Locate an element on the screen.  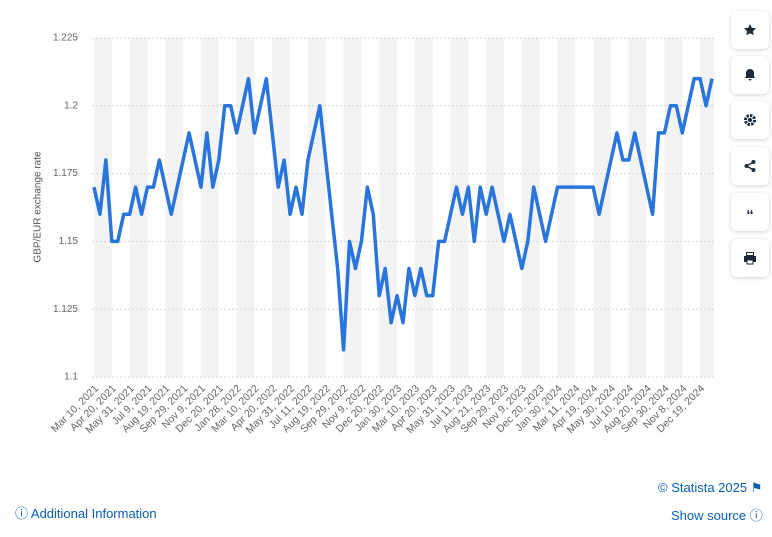
y-tick-label: 1.1 is located at coordinates (71, 377).